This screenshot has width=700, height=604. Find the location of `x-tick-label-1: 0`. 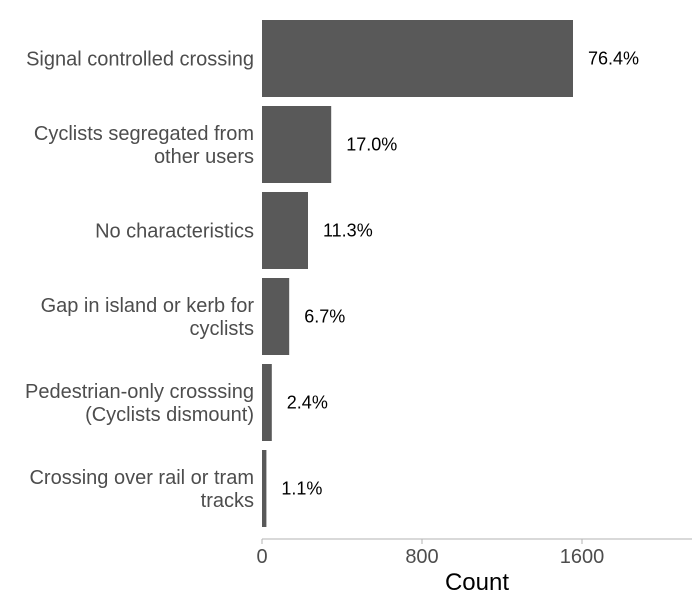

x-tick-label-1: 0 is located at coordinates (261, 557).